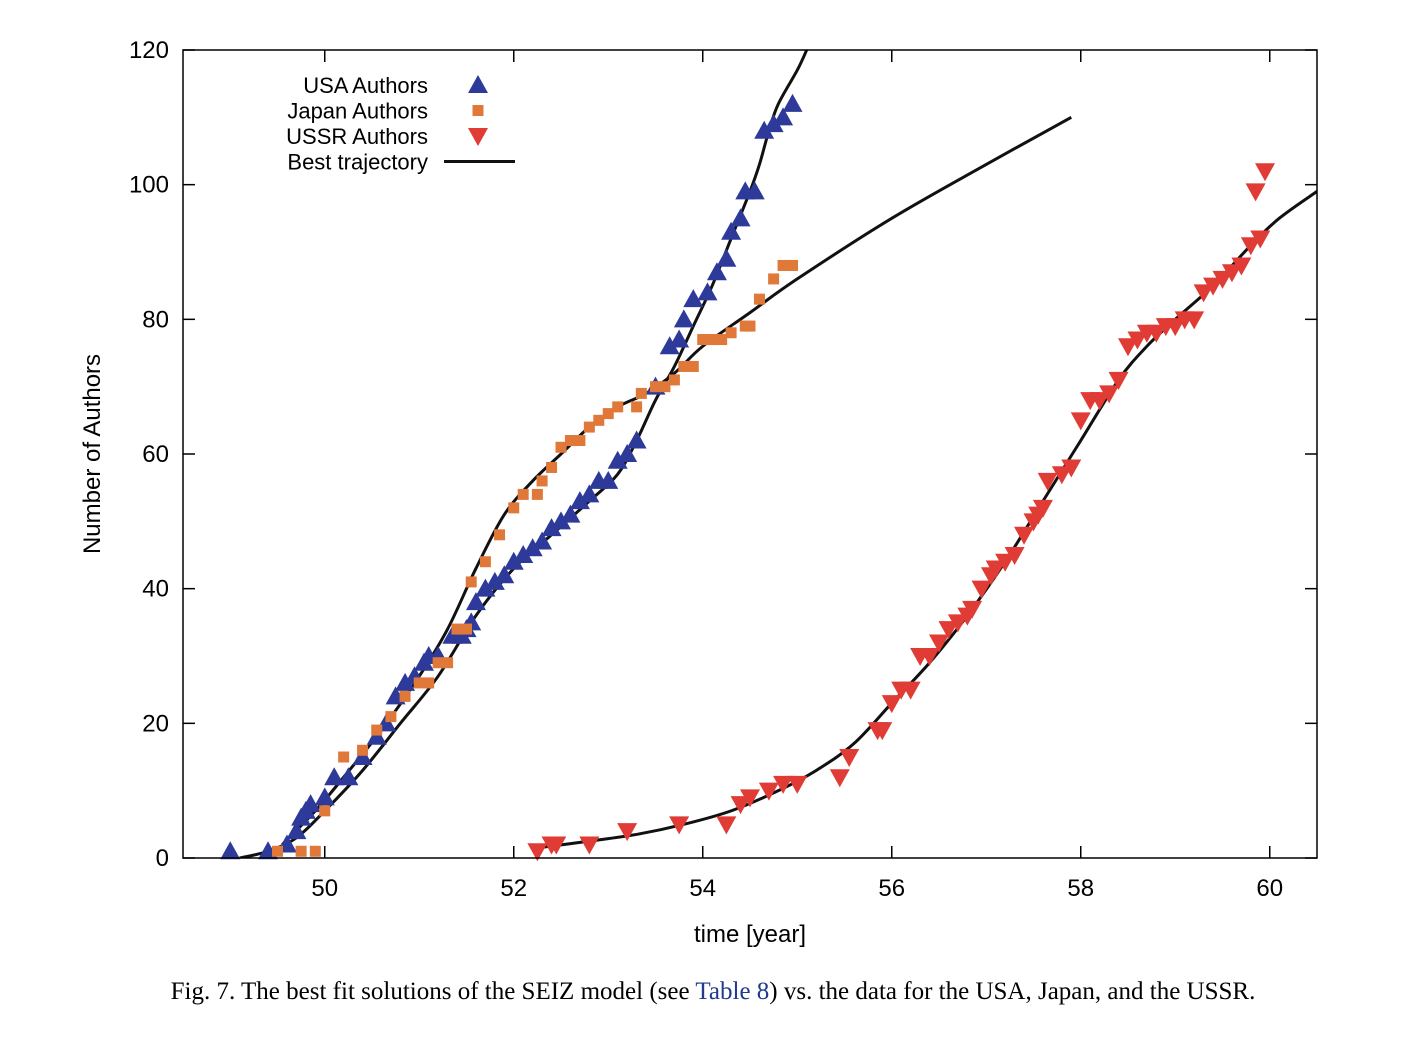  What do you see at coordinates (1080, 888) in the screenshot?
I see `x-tick-label: 58` at bounding box center [1080, 888].